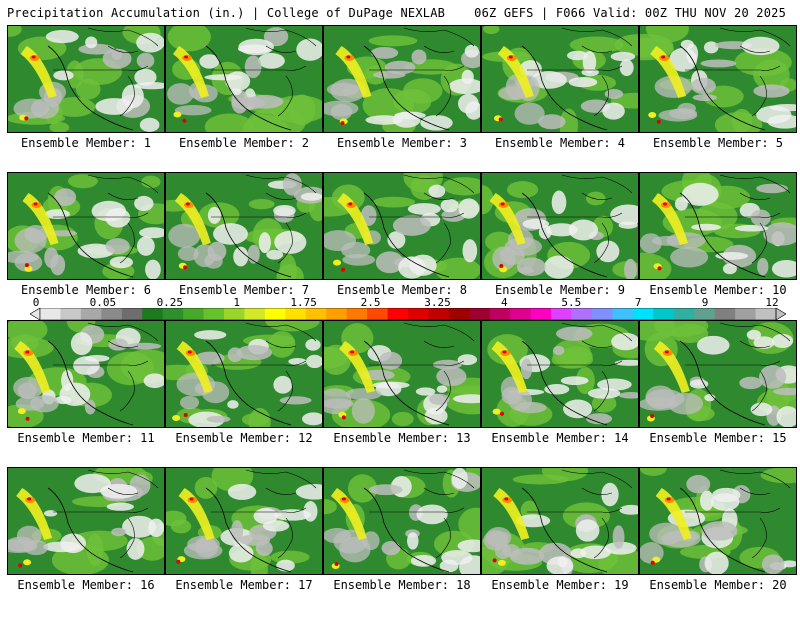 This screenshot has width=800, height=627. I want to click on ensemble-panel: Ensemble Member: 15, so click(718, 400).